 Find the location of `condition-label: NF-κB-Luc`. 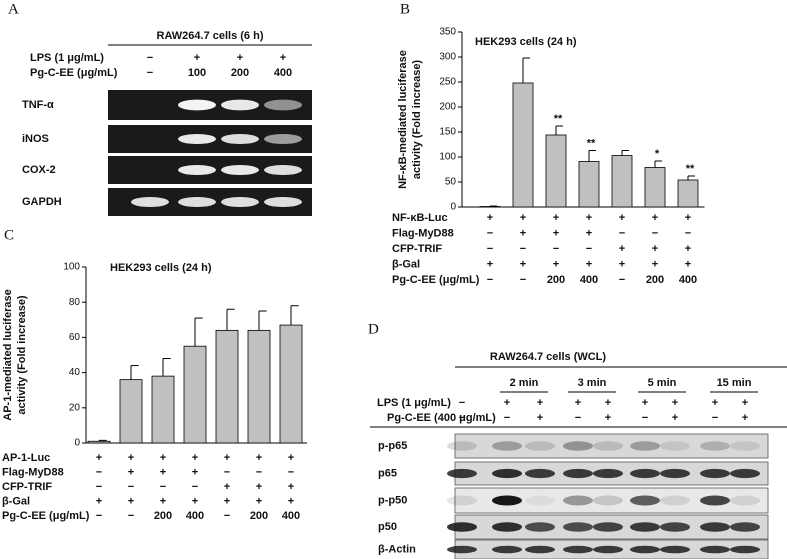

condition-label: NF-κB-Luc is located at coordinates (420, 218).